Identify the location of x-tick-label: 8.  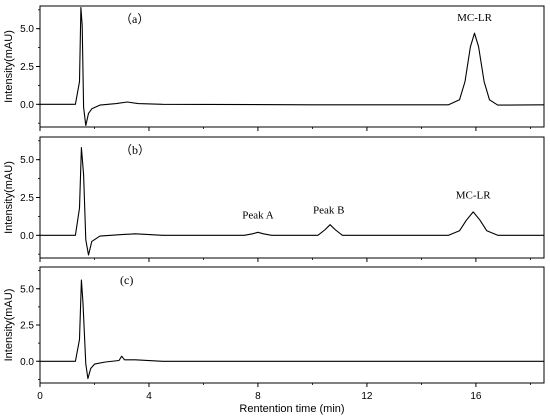
(258, 396).